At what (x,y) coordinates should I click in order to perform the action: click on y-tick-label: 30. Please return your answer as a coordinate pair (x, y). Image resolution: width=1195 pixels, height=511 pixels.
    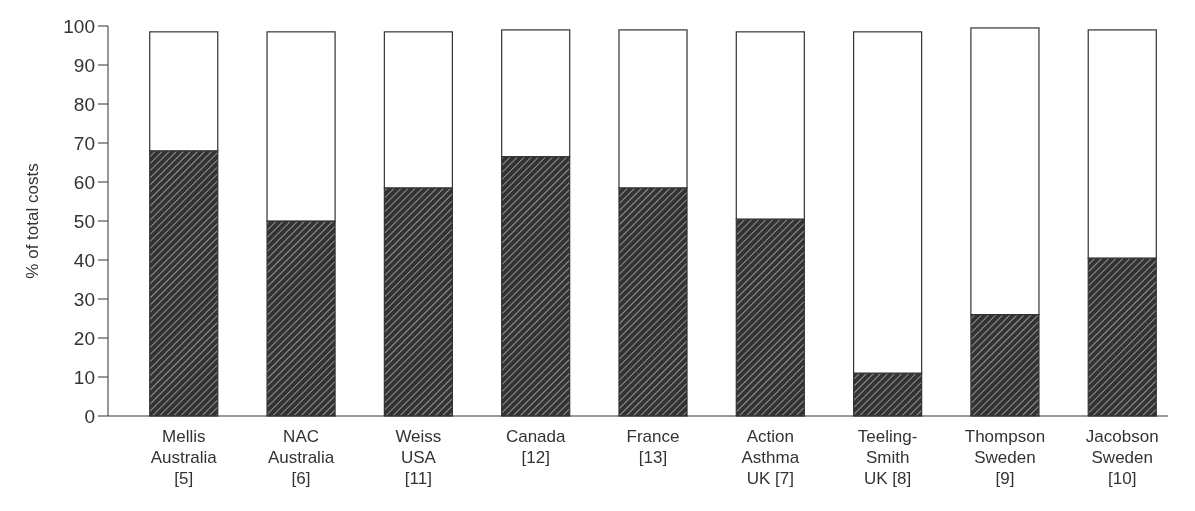
    Looking at the image, I should click on (84, 299).